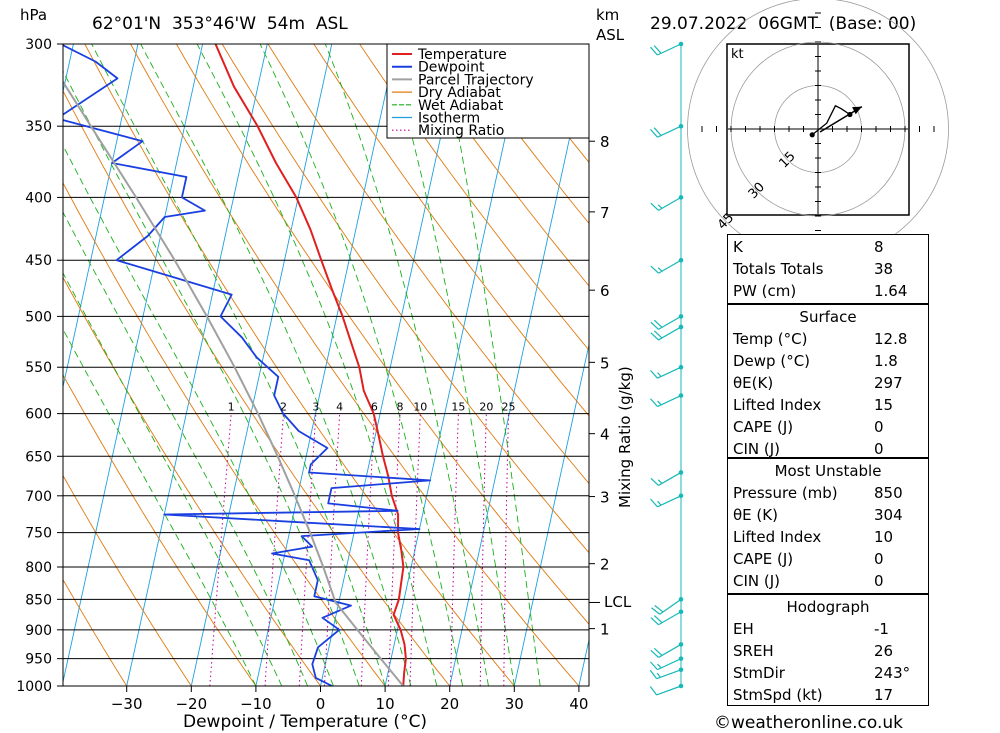 The height and width of the screenshot is (733, 1000). Describe the element at coordinates (605, 291) in the screenshot. I see `height-tick-label: 6` at that location.